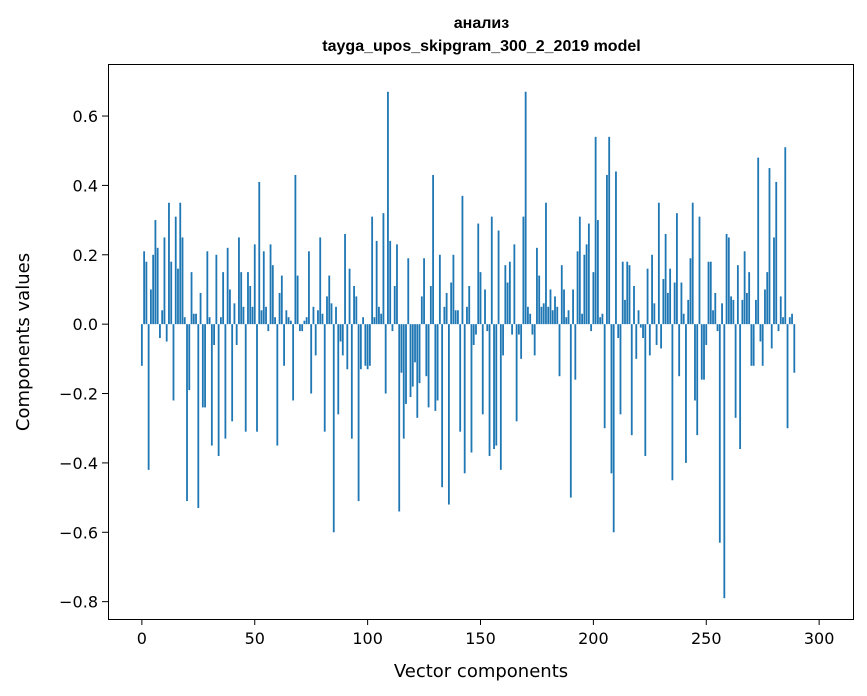 The image size is (867, 696). What do you see at coordinates (481, 23) in the screenshot?
I see `chart-title: анализ` at bounding box center [481, 23].